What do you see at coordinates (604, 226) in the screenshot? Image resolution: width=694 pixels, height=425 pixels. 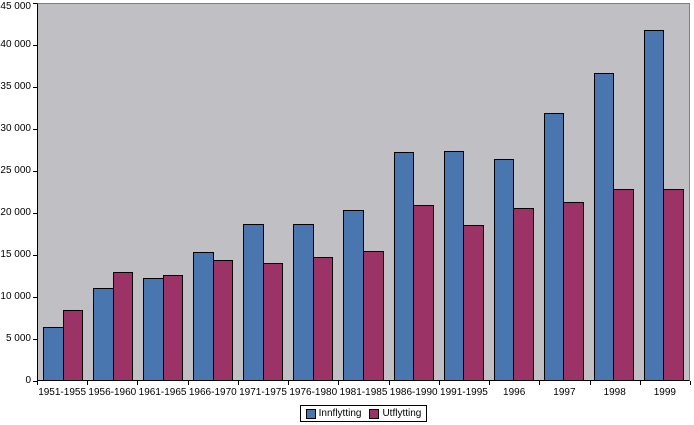 I see `bar-innflytting-1998` at bounding box center [604, 226].